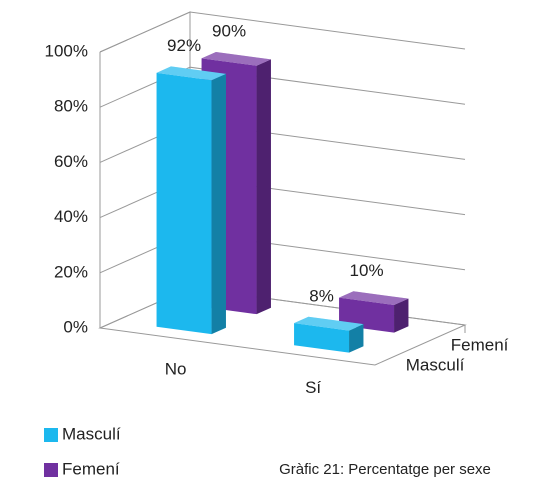 This screenshot has width=538, height=493. Describe the element at coordinates (91, 433) in the screenshot. I see `legend-label: Masculí` at that location.